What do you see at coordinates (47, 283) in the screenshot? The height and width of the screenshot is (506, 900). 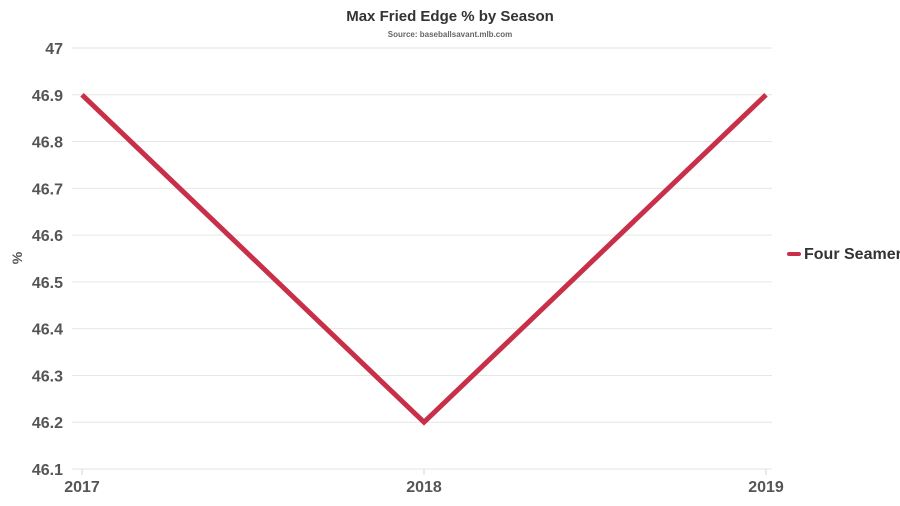 I see `y-tick-label: 46.5` at bounding box center [47, 283].